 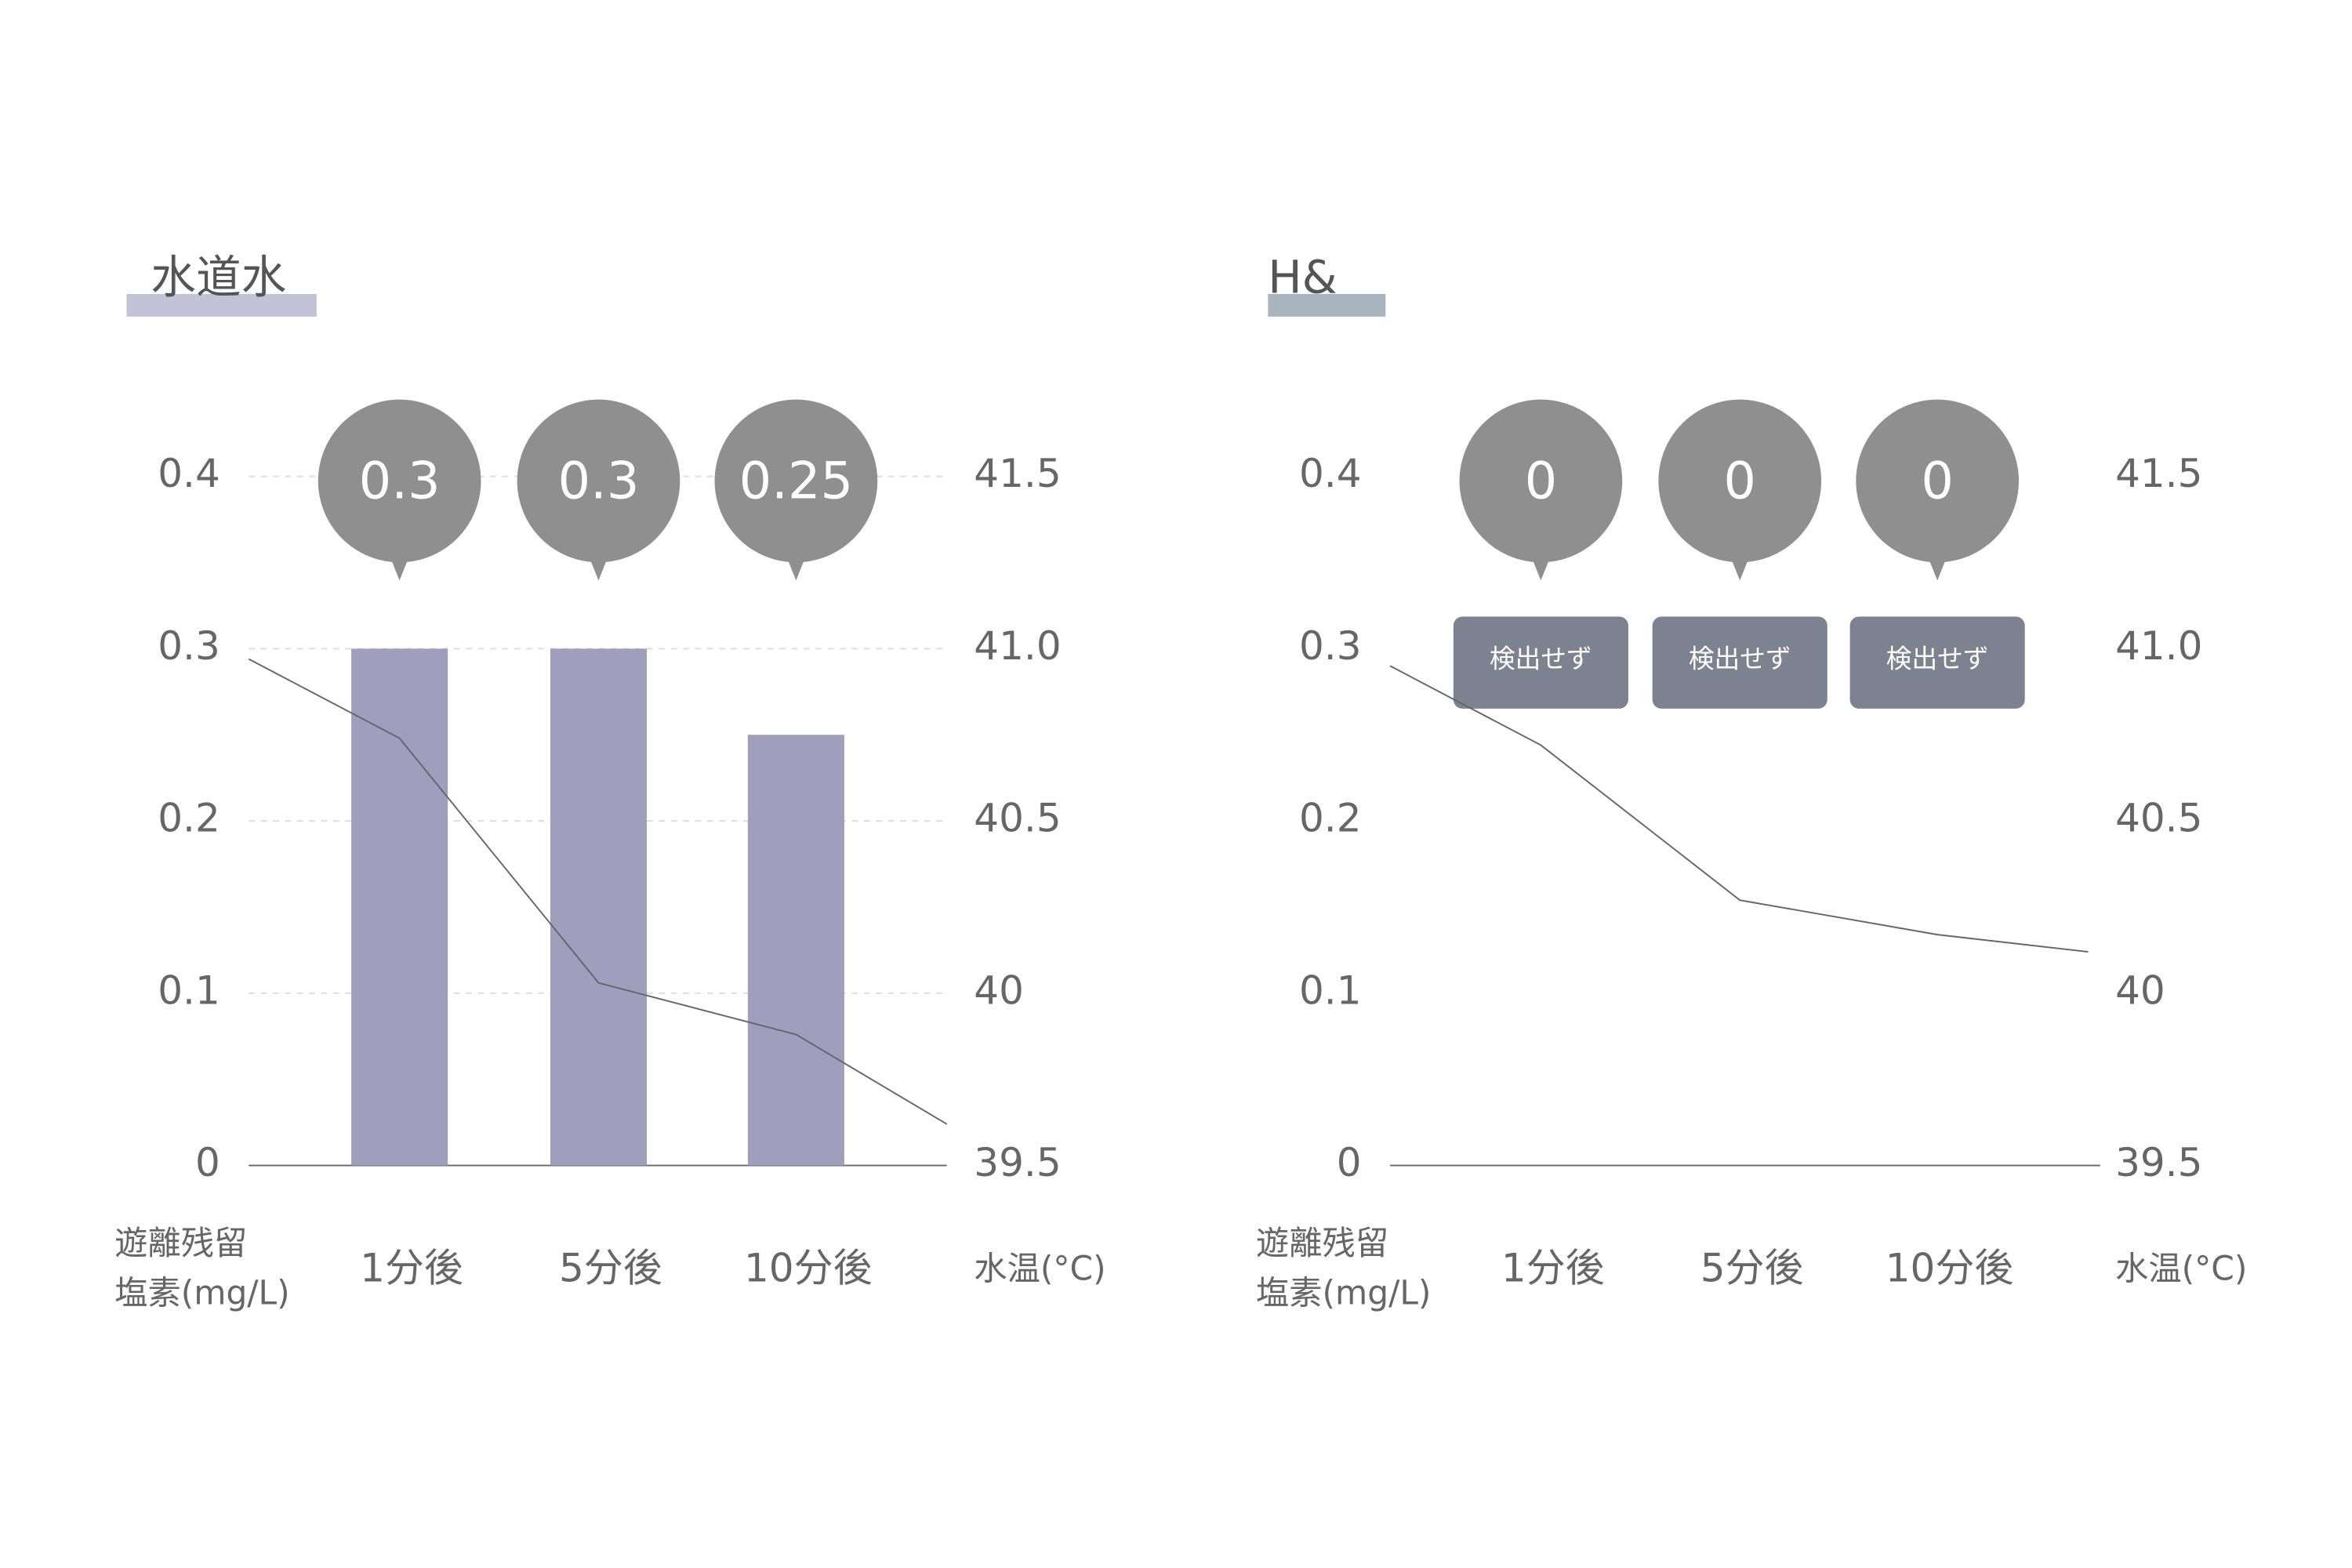 What do you see at coordinates (1302, 276) in the screenshot?
I see `chart-title: H&` at bounding box center [1302, 276].